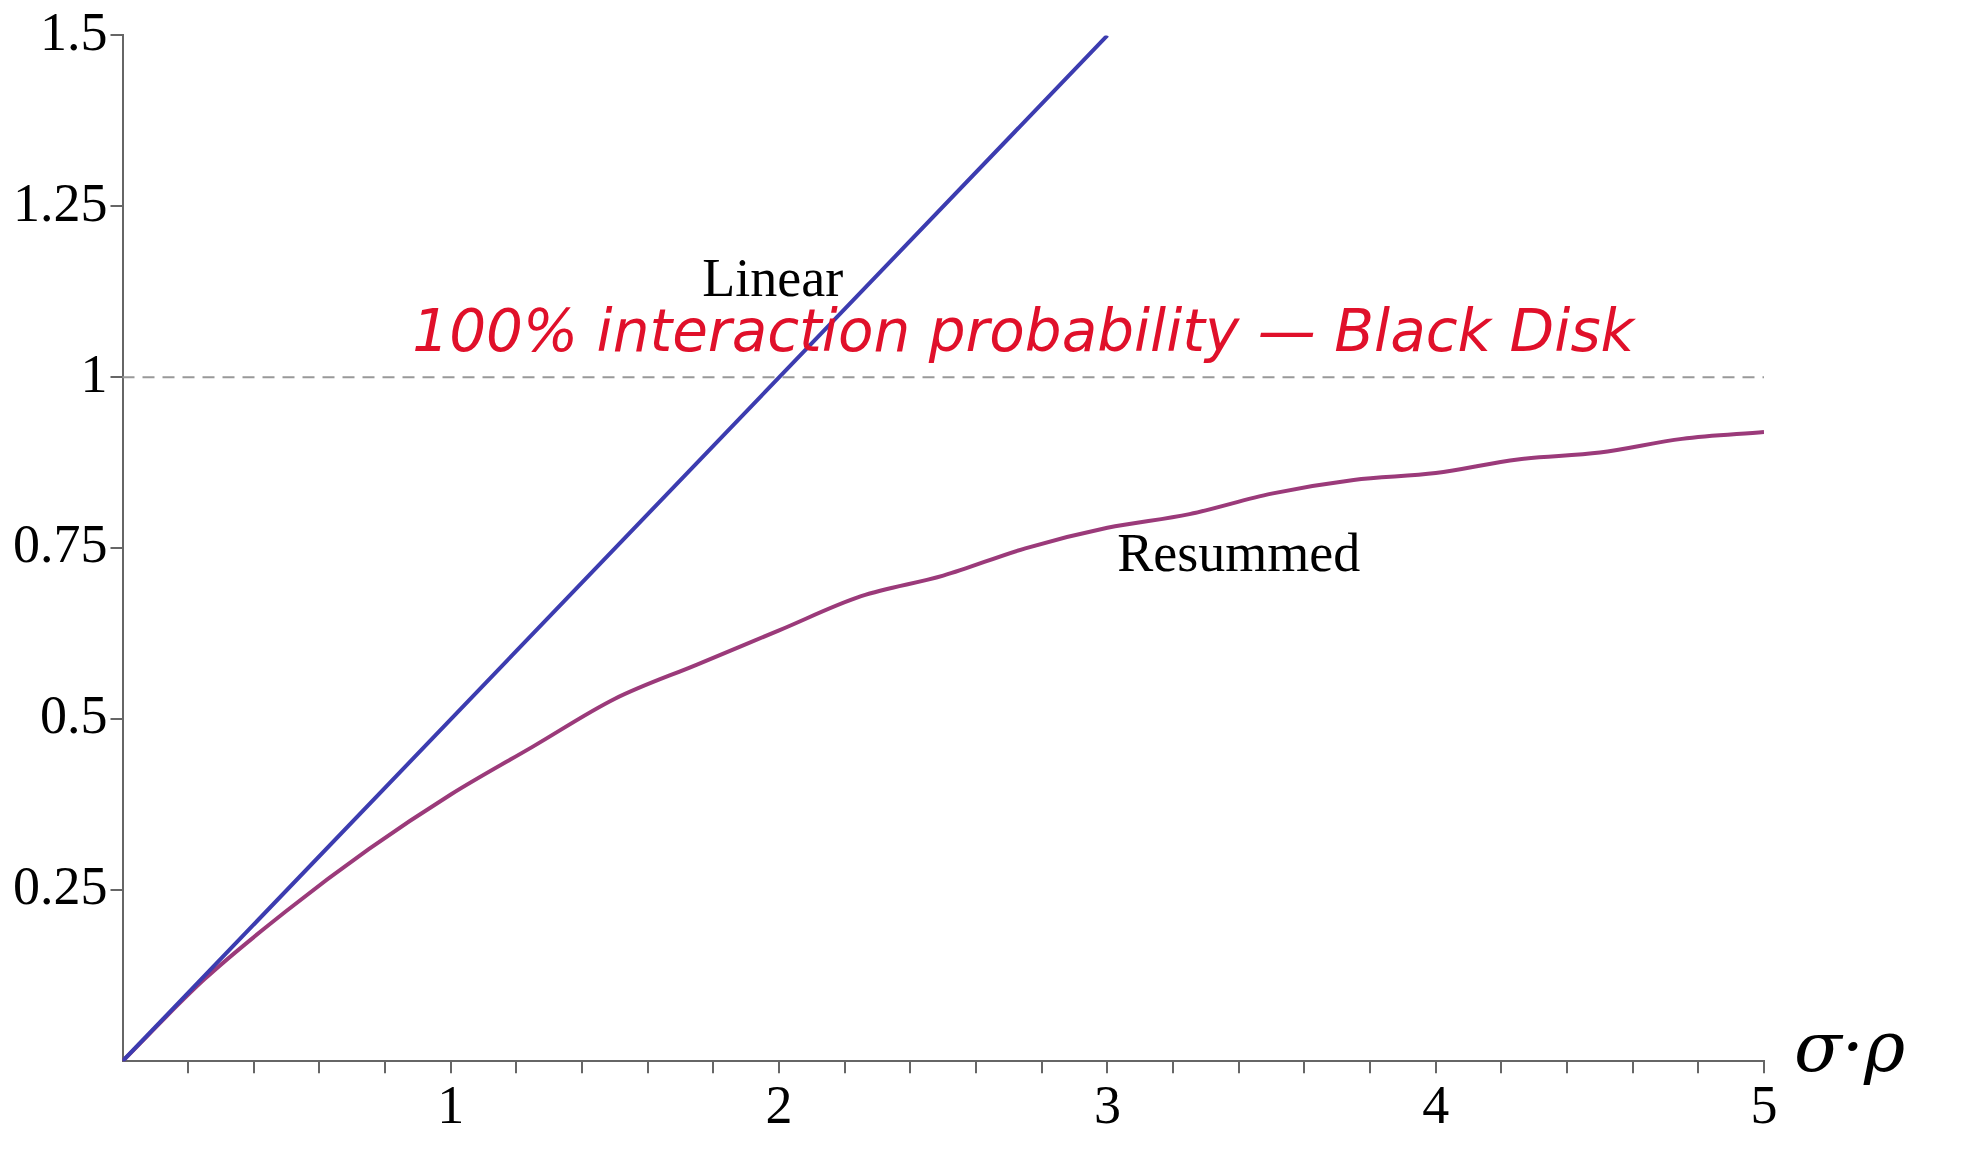 This screenshot has width=1964, height=1154. What do you see at coordinates (74, 31) in the screenshot?
I see `y-tick-label: 1.5` at bounding box center [74, 31].